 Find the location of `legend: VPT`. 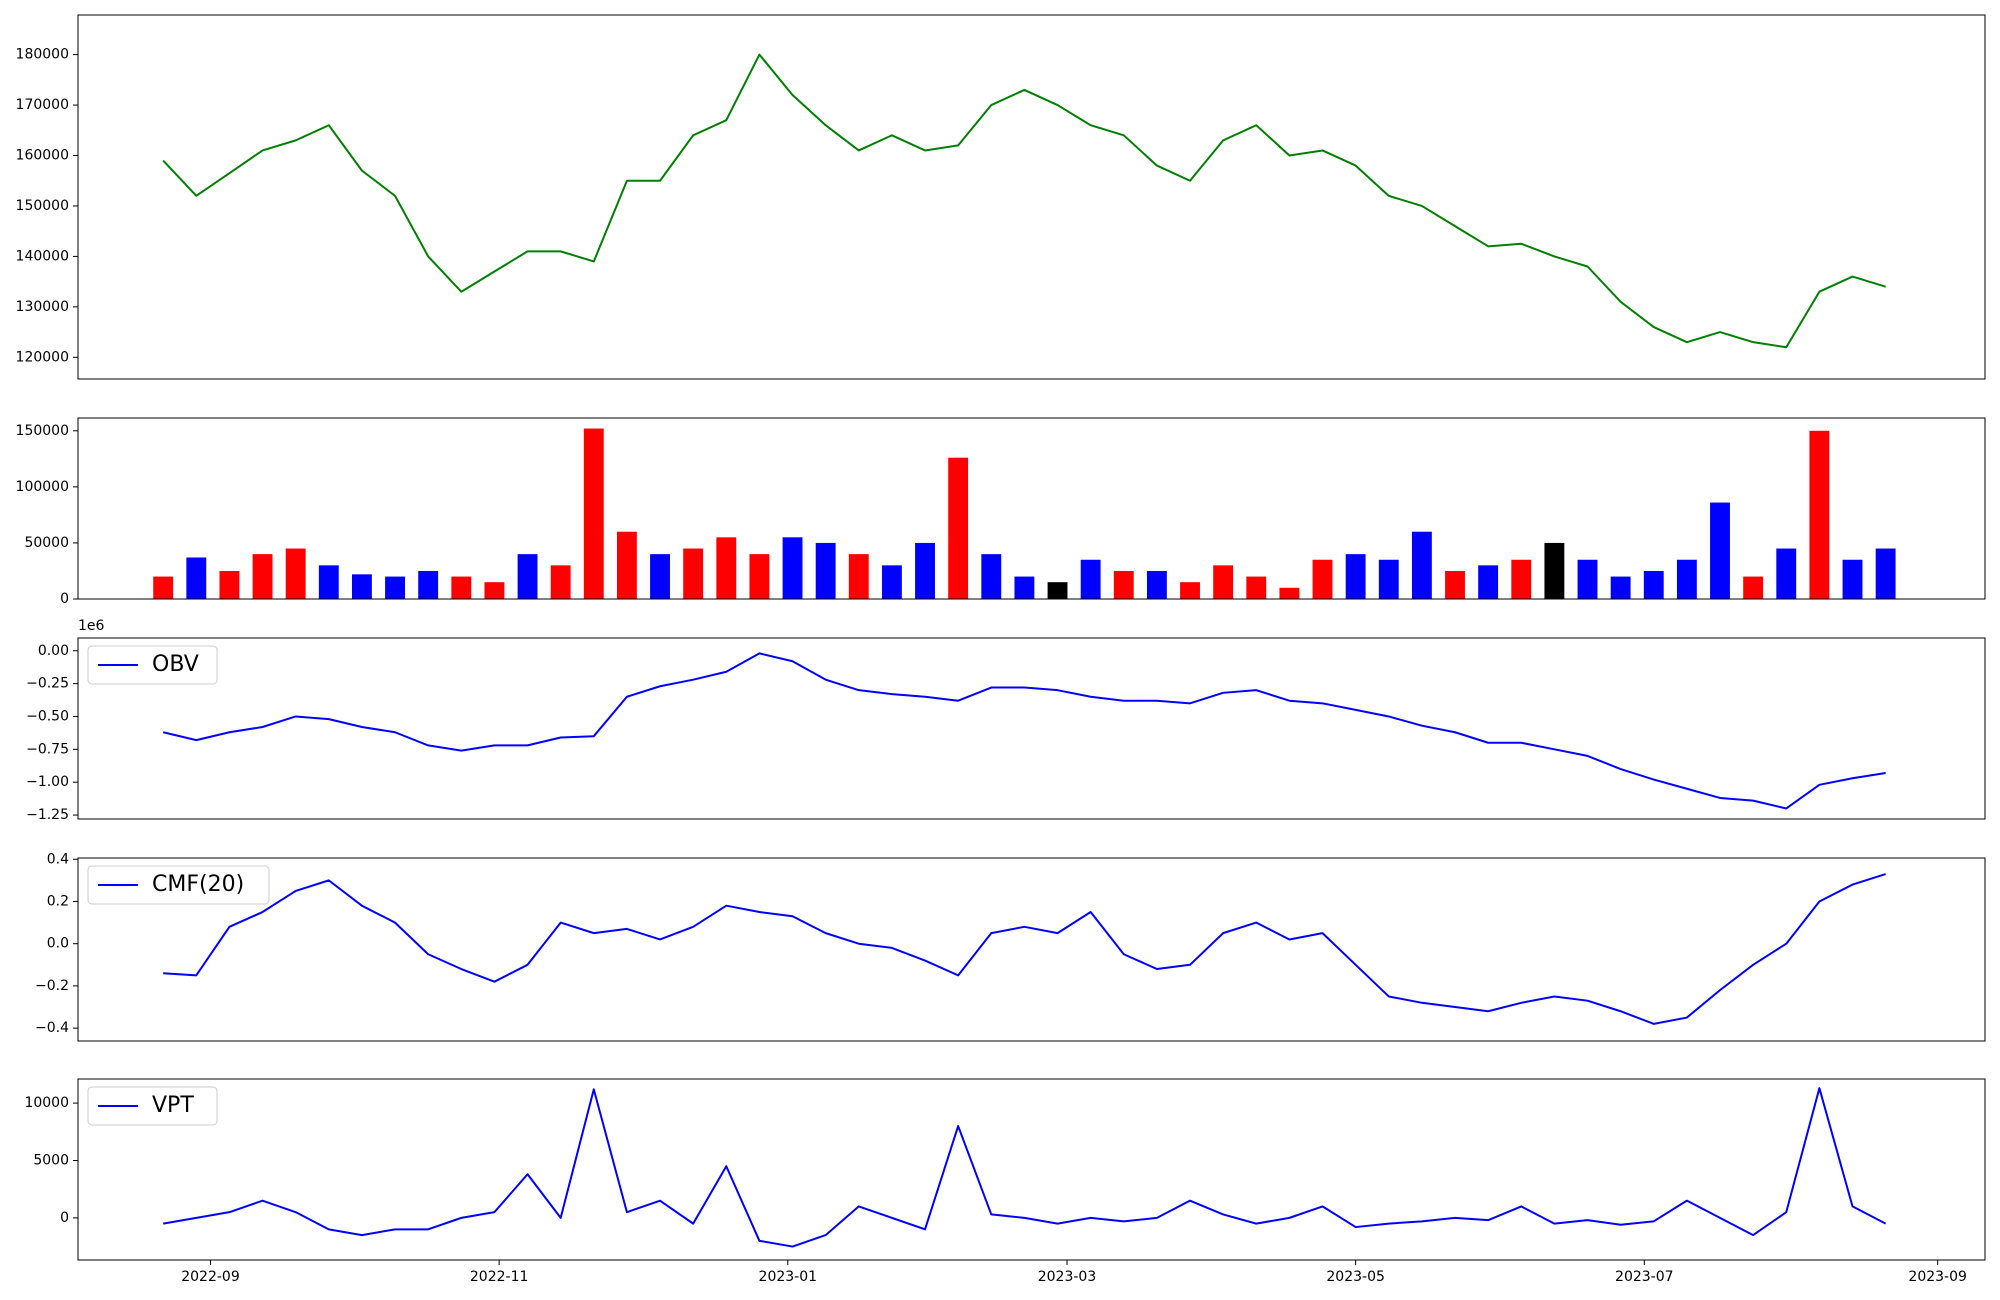

legend: VPT is located at coordinates (152, 1106).